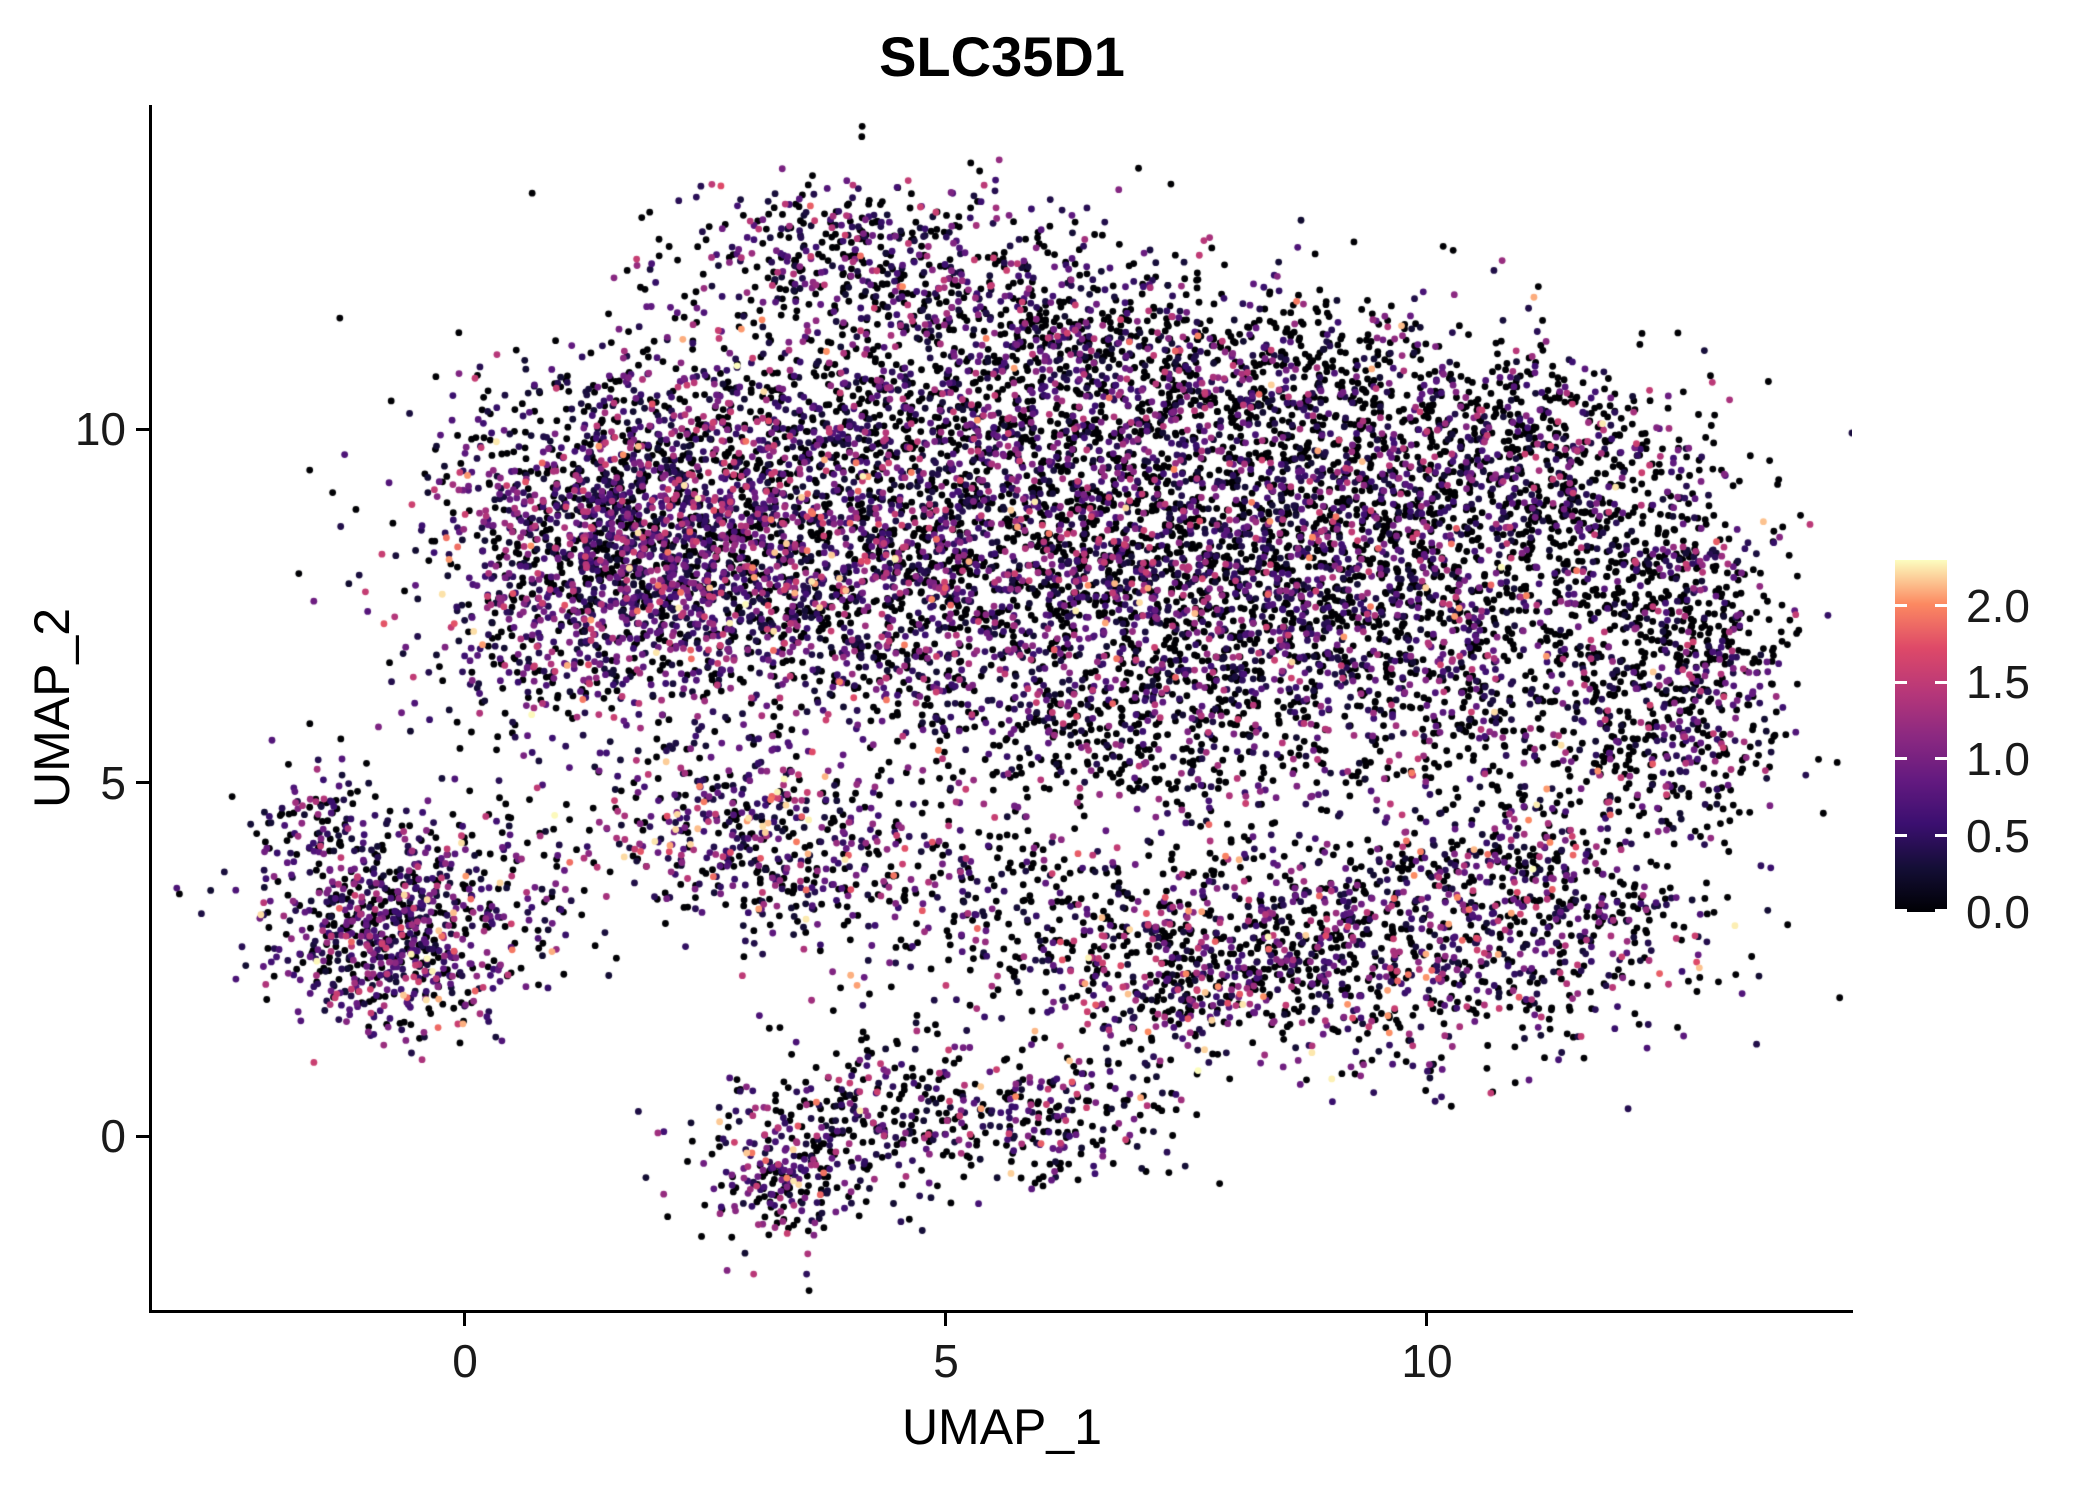  I want to click on y-axis-line, so click(150, 709).